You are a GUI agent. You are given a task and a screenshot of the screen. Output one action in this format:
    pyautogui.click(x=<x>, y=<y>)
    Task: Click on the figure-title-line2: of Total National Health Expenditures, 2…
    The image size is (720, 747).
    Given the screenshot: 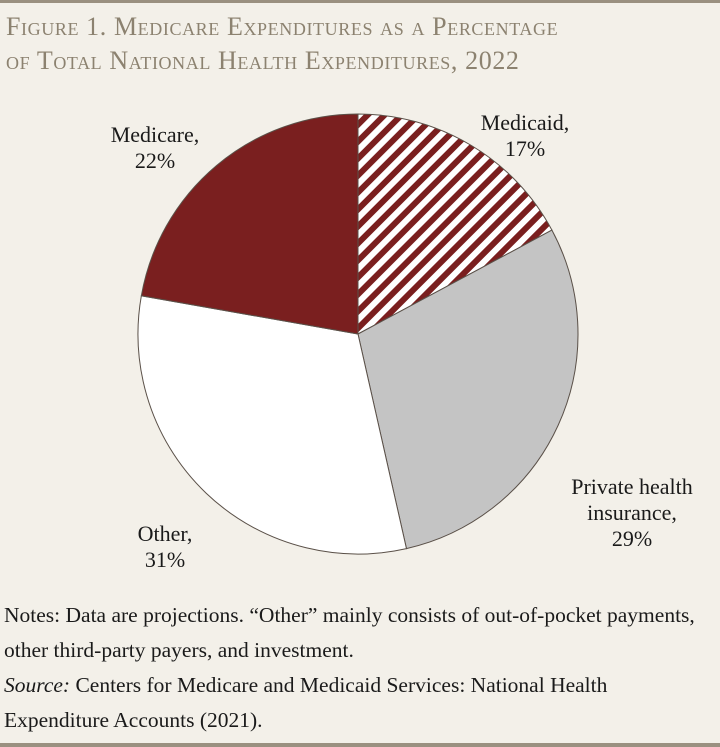 What is the action you would take?
    pyautogui.click(x=263, y=60)
    